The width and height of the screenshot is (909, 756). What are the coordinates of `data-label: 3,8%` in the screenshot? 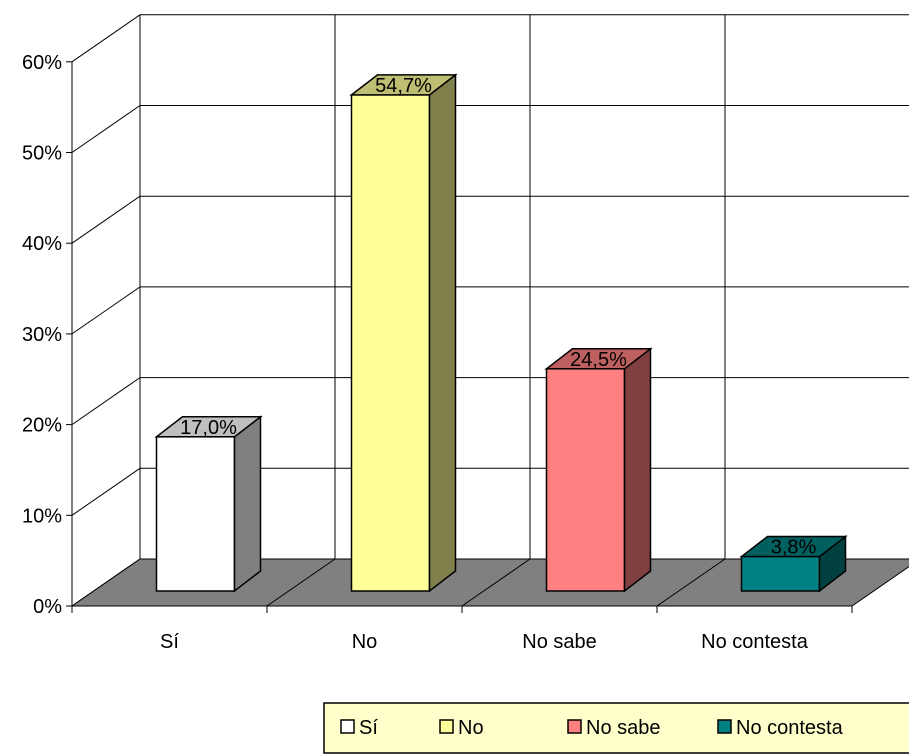 It's located at (794, 548).